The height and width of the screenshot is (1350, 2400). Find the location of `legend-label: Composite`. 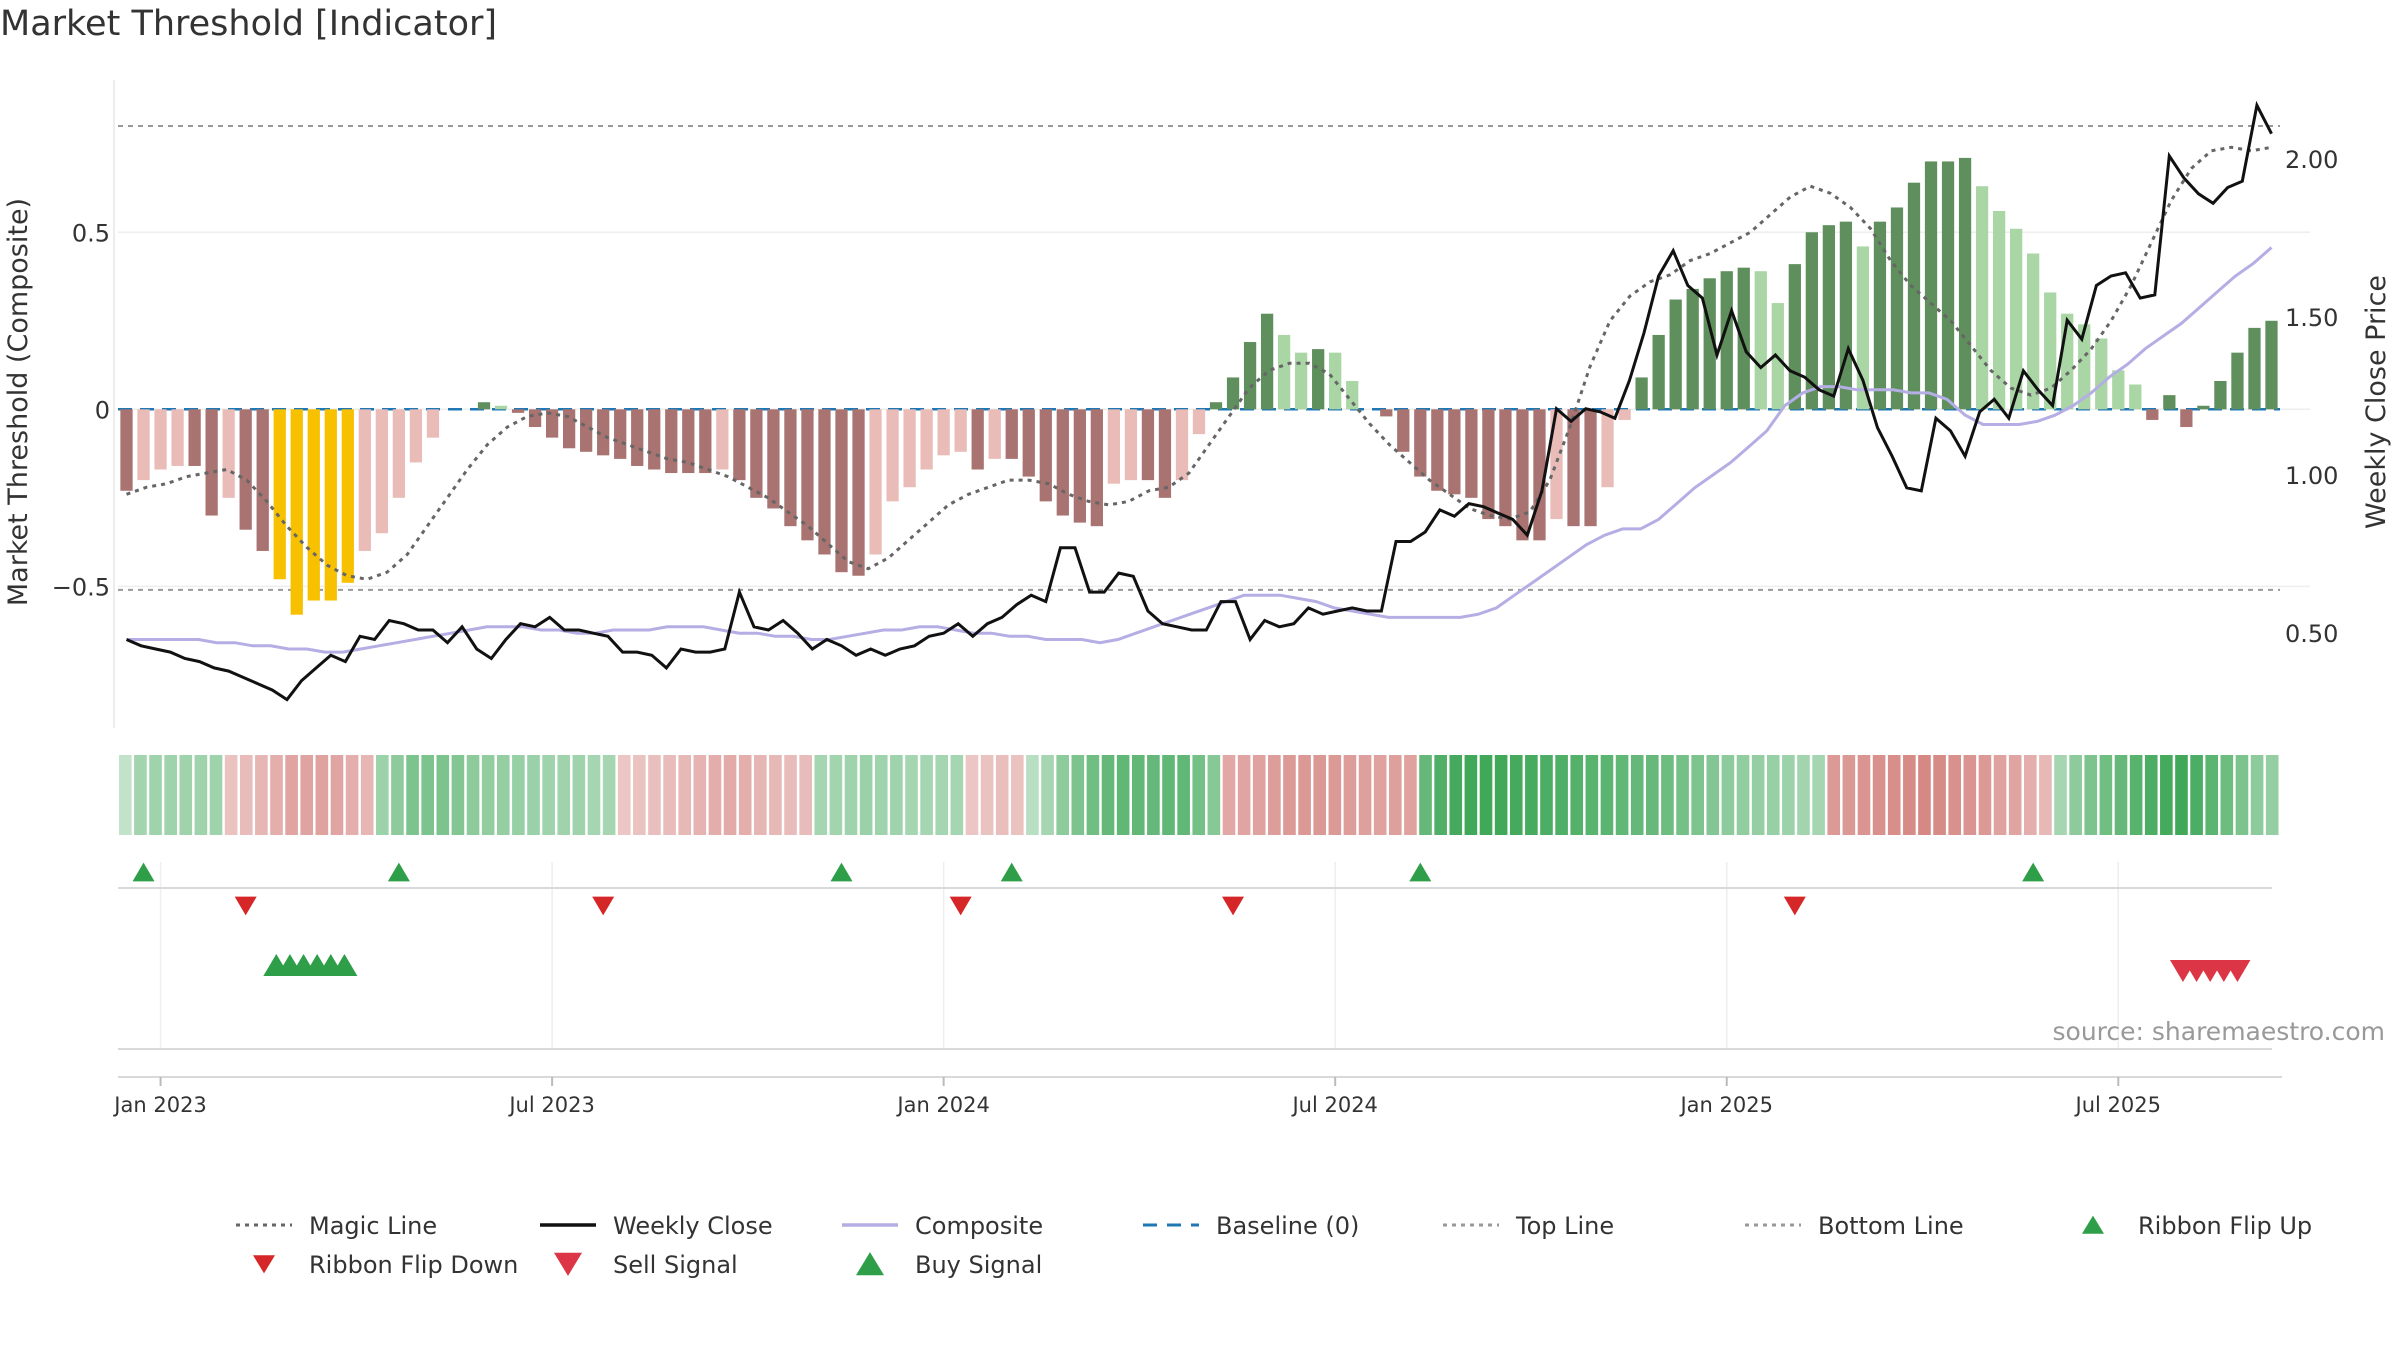

legend-label: Composite is located at coordinates (979, 1226).